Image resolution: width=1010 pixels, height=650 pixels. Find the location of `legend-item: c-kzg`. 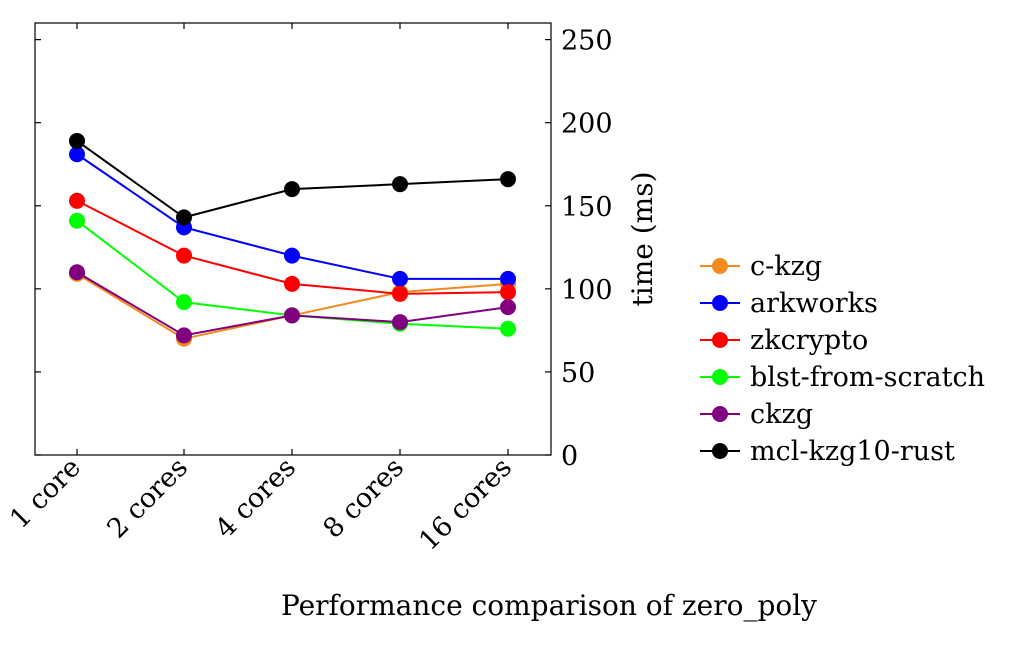

legend-item: c-kzg is located at coordinates (761, 266).